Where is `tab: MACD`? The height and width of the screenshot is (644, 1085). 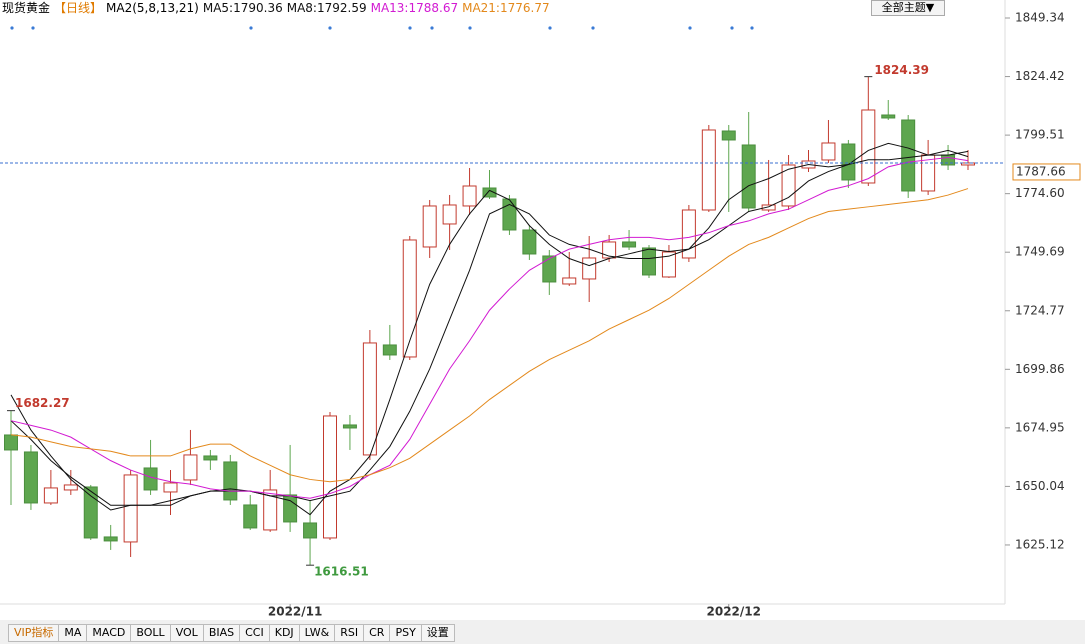
tab: MACD is located at coordinates (109, 633).